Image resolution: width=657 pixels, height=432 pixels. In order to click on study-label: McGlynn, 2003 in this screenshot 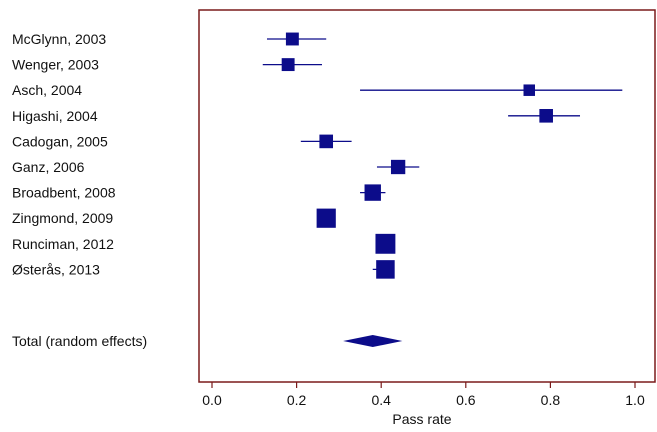, I will do `click(59, 39)`.